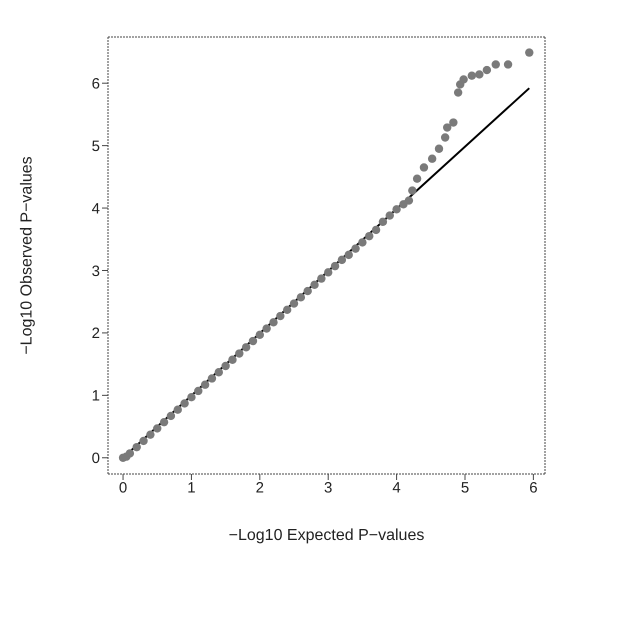 This screenshot has width=617, height=624. Describe the element at coordinates (191, 488) in the screenshot. I see `x-tick-label: 1` at that location.